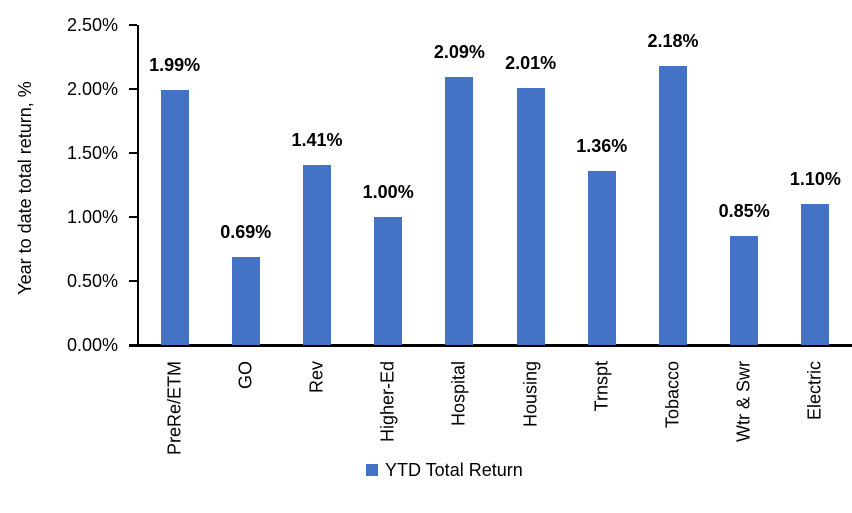  What do you see at coordinates (744, 211) in the screenshot?
I see `bar-value-label-wtr-swr: 0.85%` at bounding box center [744, 211].